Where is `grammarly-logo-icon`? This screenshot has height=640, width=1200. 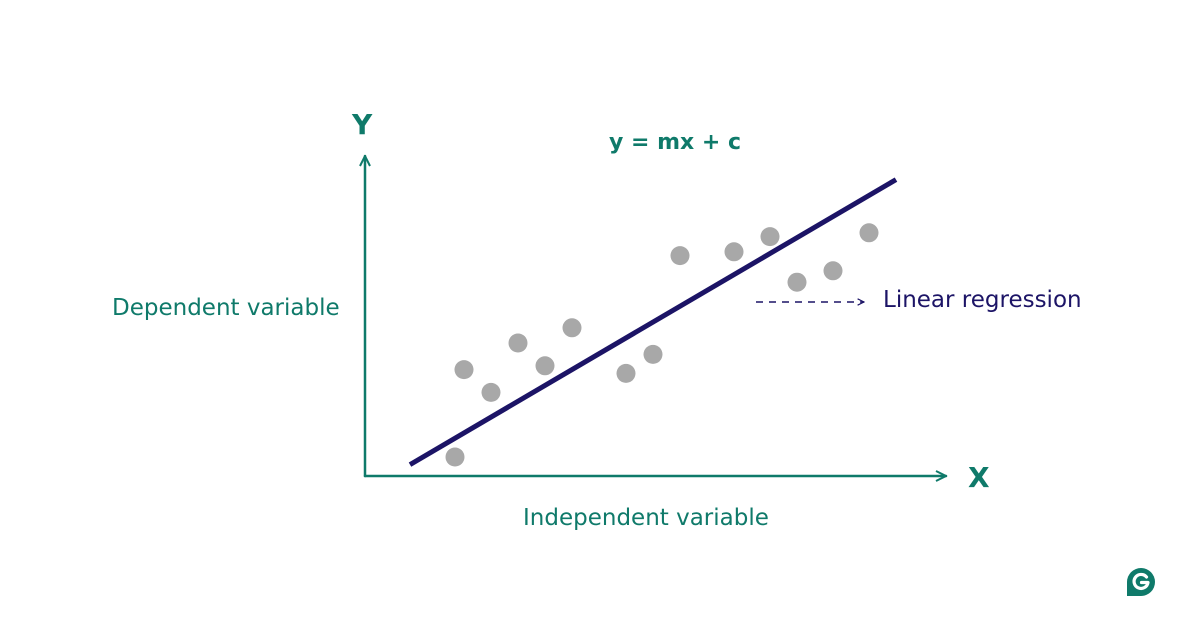 grammarly-logo-icon is located at coordinates (1141, 582).